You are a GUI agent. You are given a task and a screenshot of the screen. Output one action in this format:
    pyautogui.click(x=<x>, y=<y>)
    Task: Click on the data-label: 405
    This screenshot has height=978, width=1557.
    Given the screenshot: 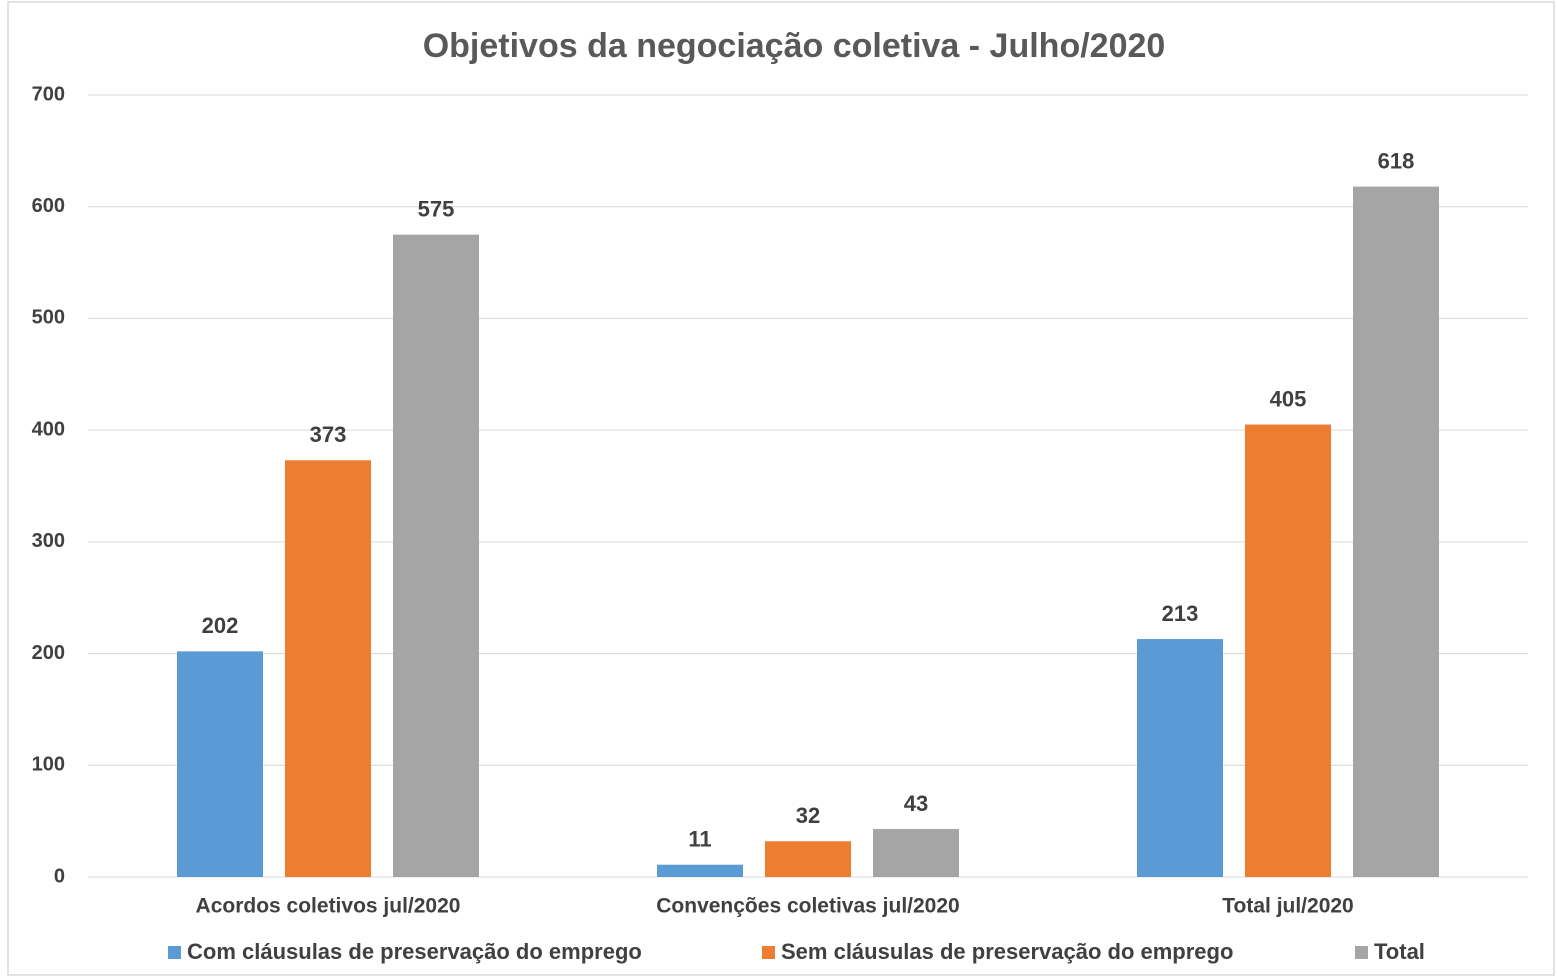 What is the action you would take?
    pyautogui.click(x=1288, y=398)
    